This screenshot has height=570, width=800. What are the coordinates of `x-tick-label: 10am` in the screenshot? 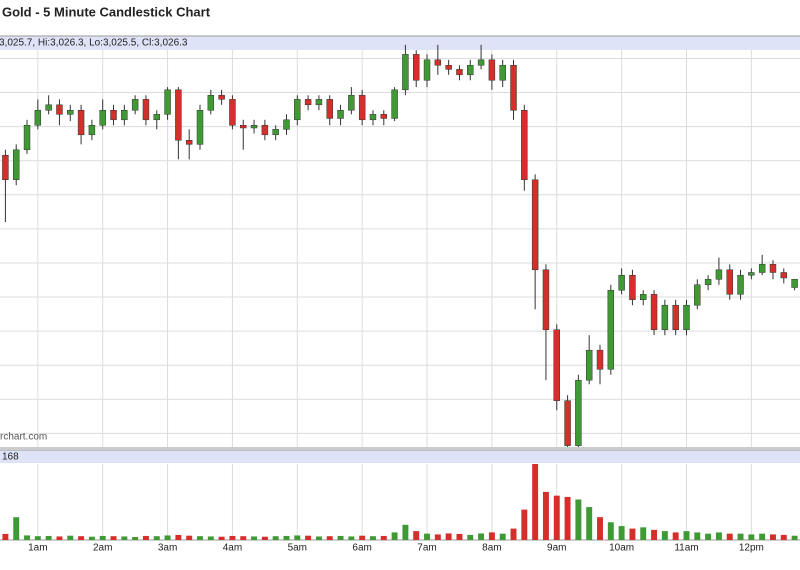 It's located at (621, 548).